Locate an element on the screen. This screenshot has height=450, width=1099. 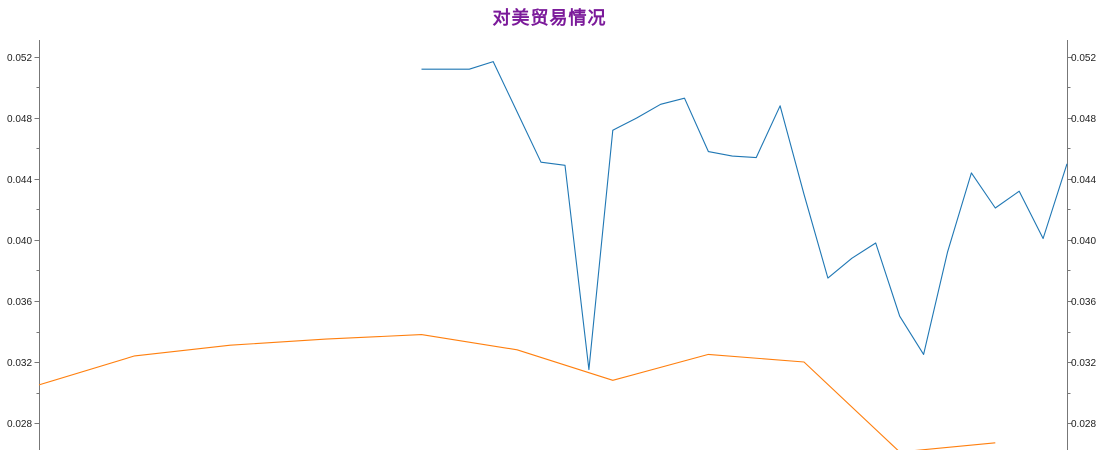
right-tick-label: 0.036 is located at coordinates (1083, 302).